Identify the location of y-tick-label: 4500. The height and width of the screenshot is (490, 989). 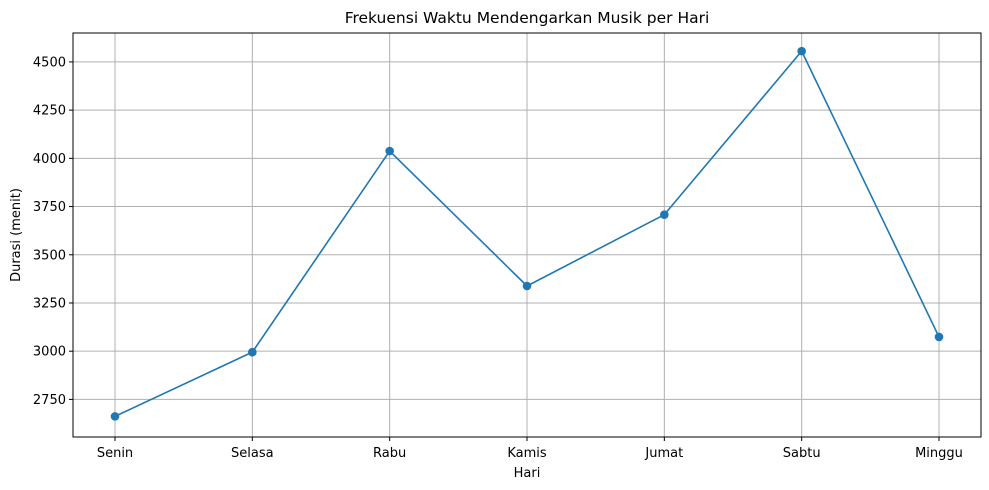
(49, 62).